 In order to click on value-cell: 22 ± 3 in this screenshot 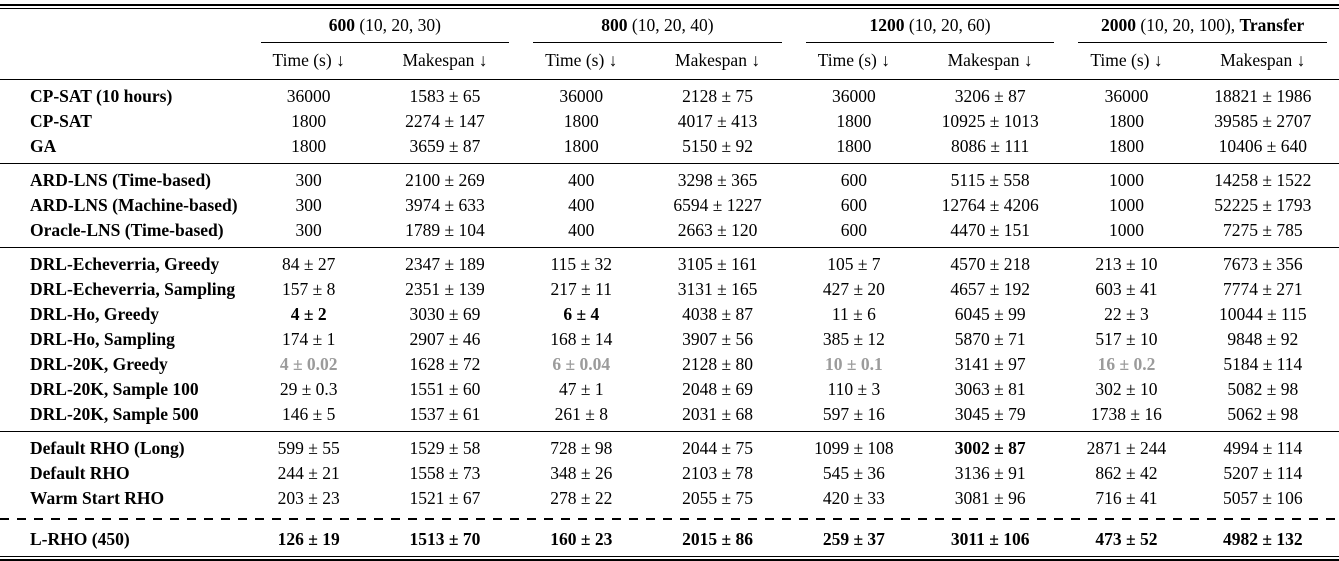, I will do `click(1126, 314)`.